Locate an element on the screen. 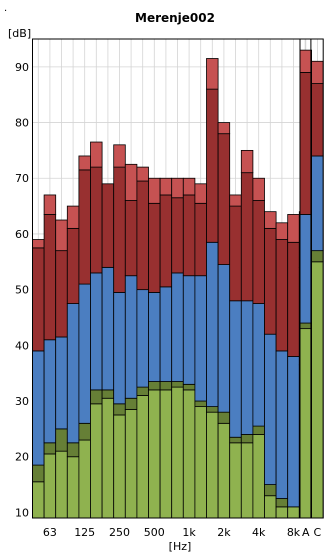 This screenshot has width=324, height=553. y-tick-label: 30 is located at coordinates (22, 401).